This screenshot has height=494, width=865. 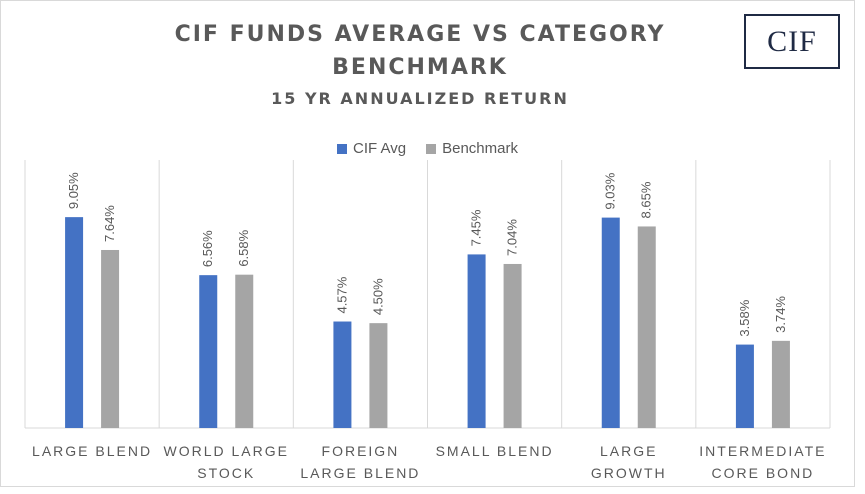 I want to click on category-label: LARGE BLEND, so click(x=92, y=451).